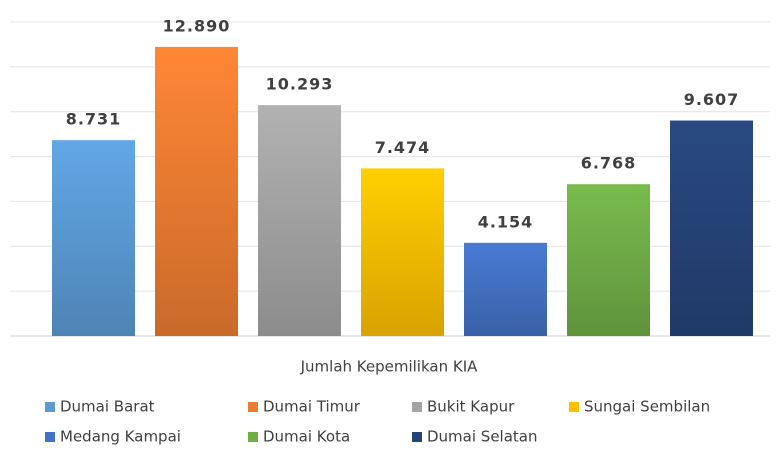 The width and height of the screenshot is (779, 470). Describe the element at coordinates (647, 407) in the screenshot. I see `legend-label: Sungai Sembilan` at that location.